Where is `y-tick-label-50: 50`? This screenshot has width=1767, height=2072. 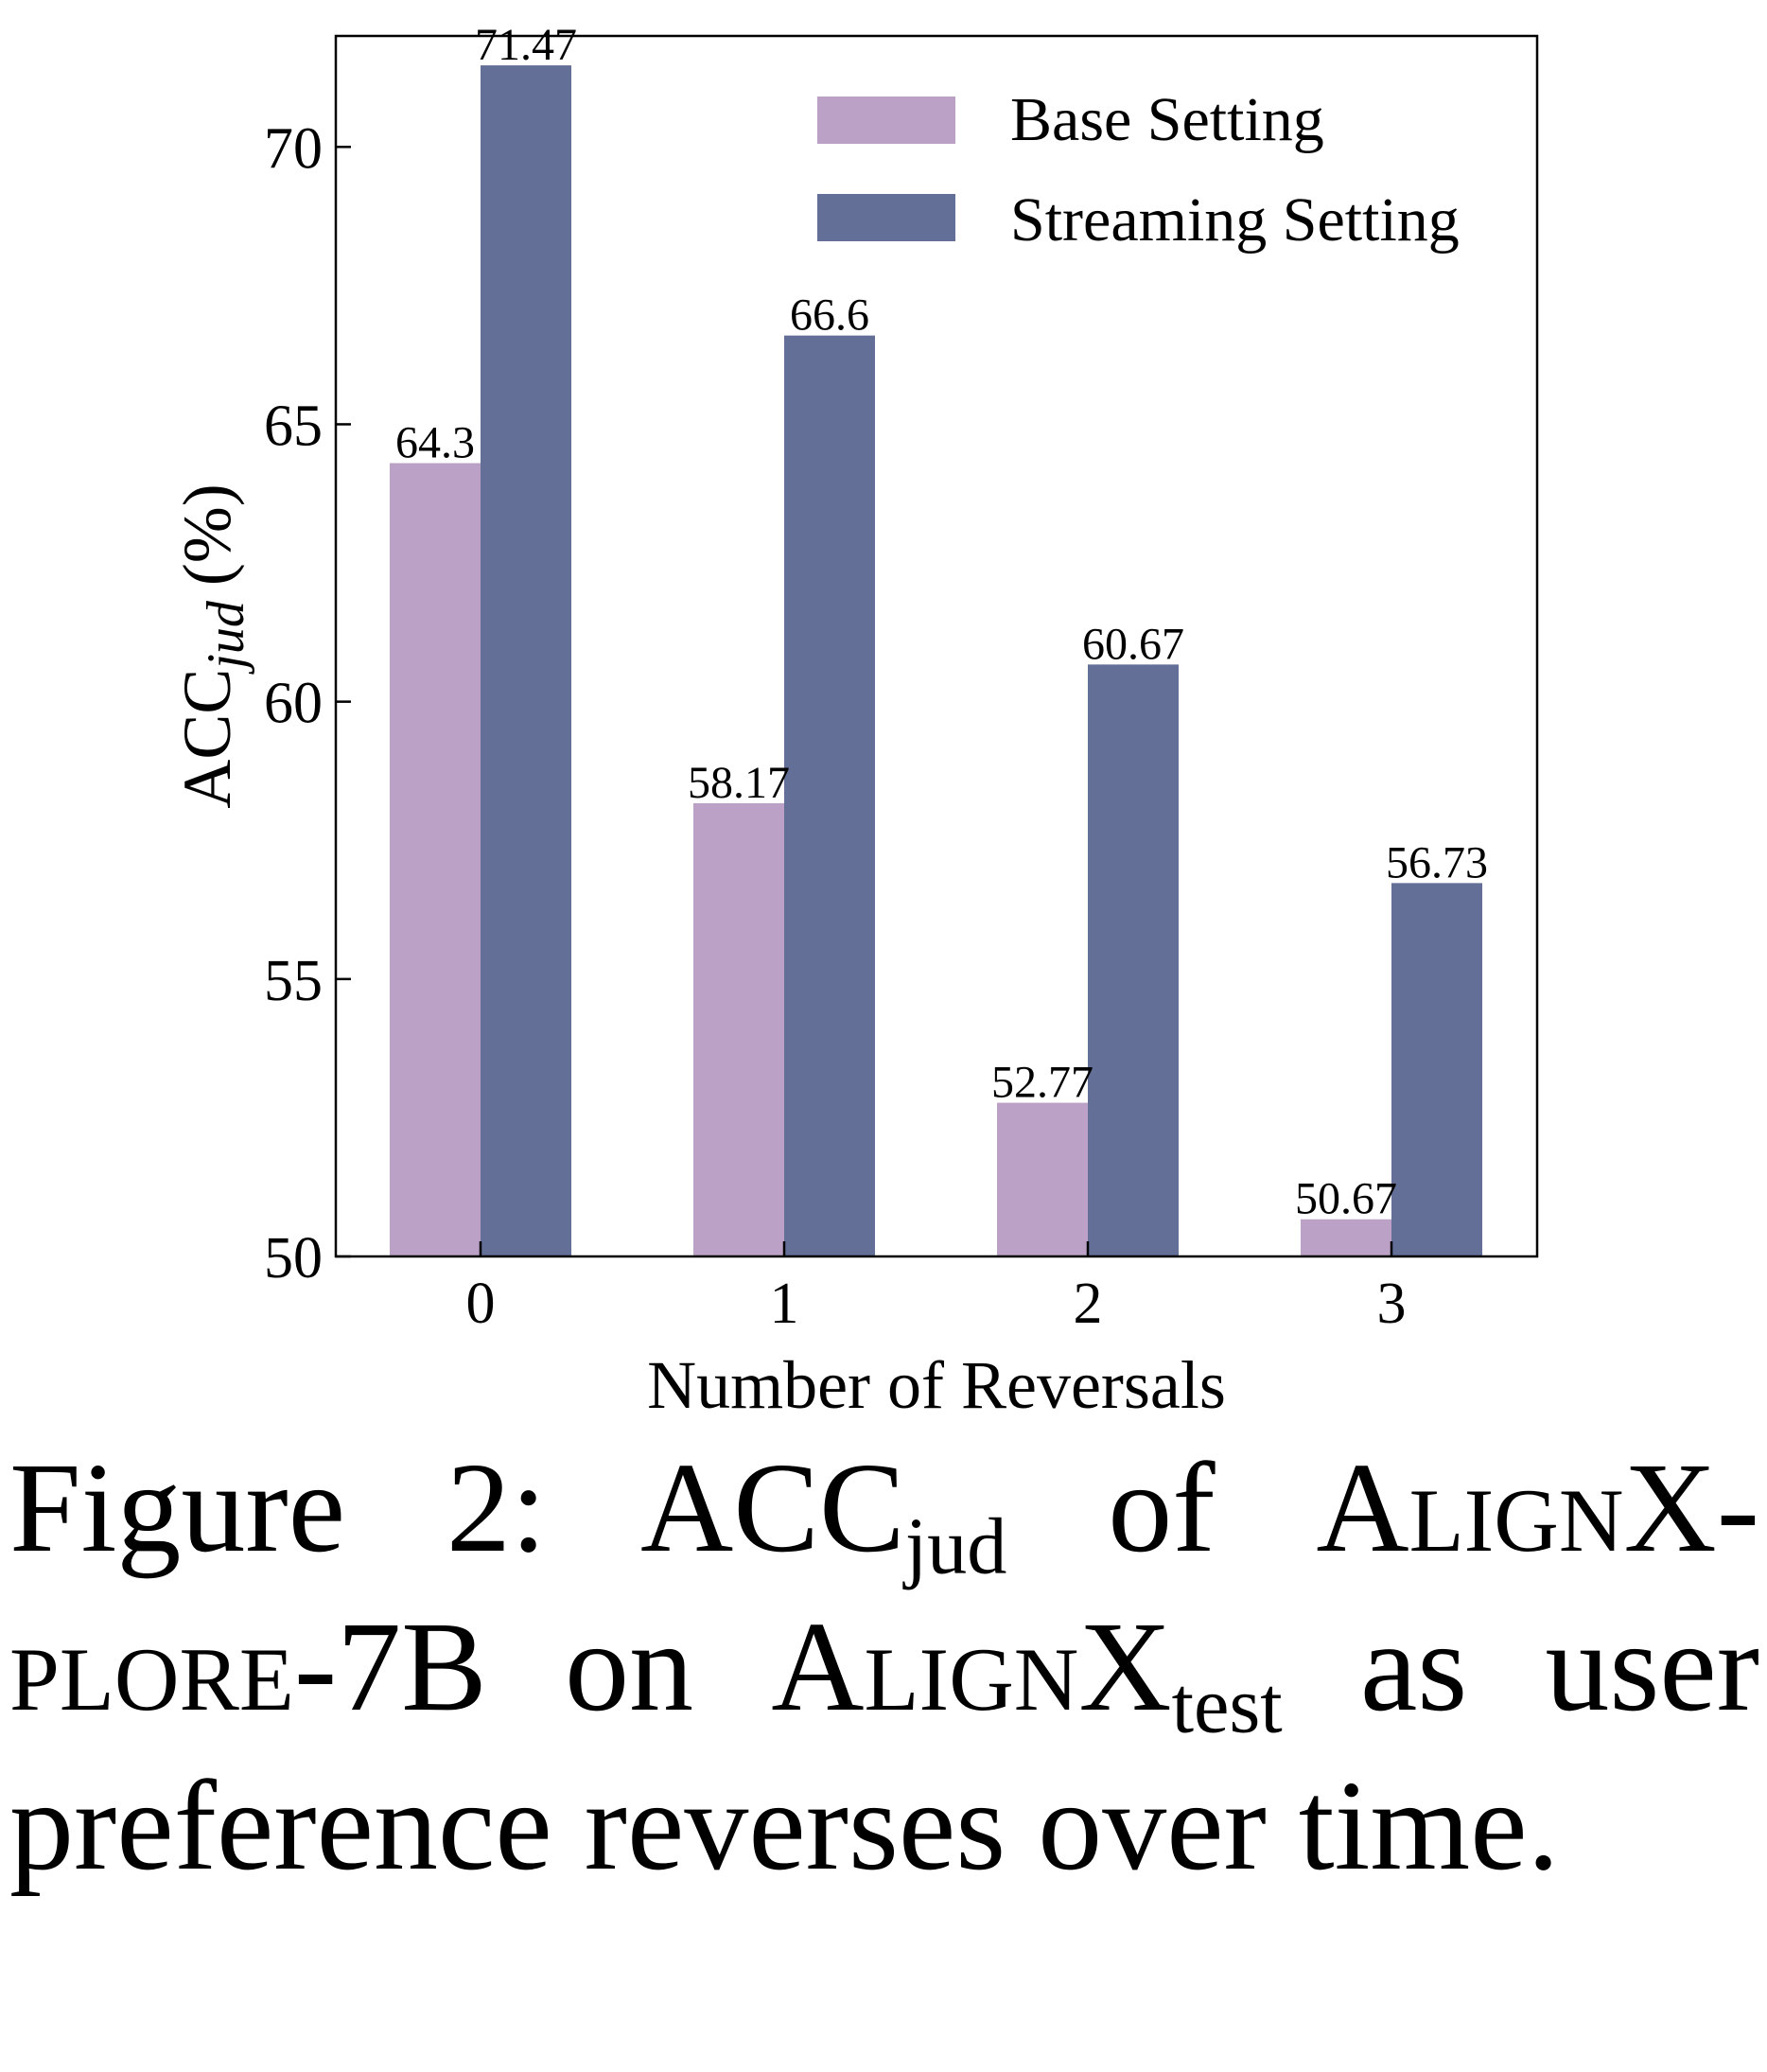 y-tick-label-50: 50 is located at coordinates (293, 1258).